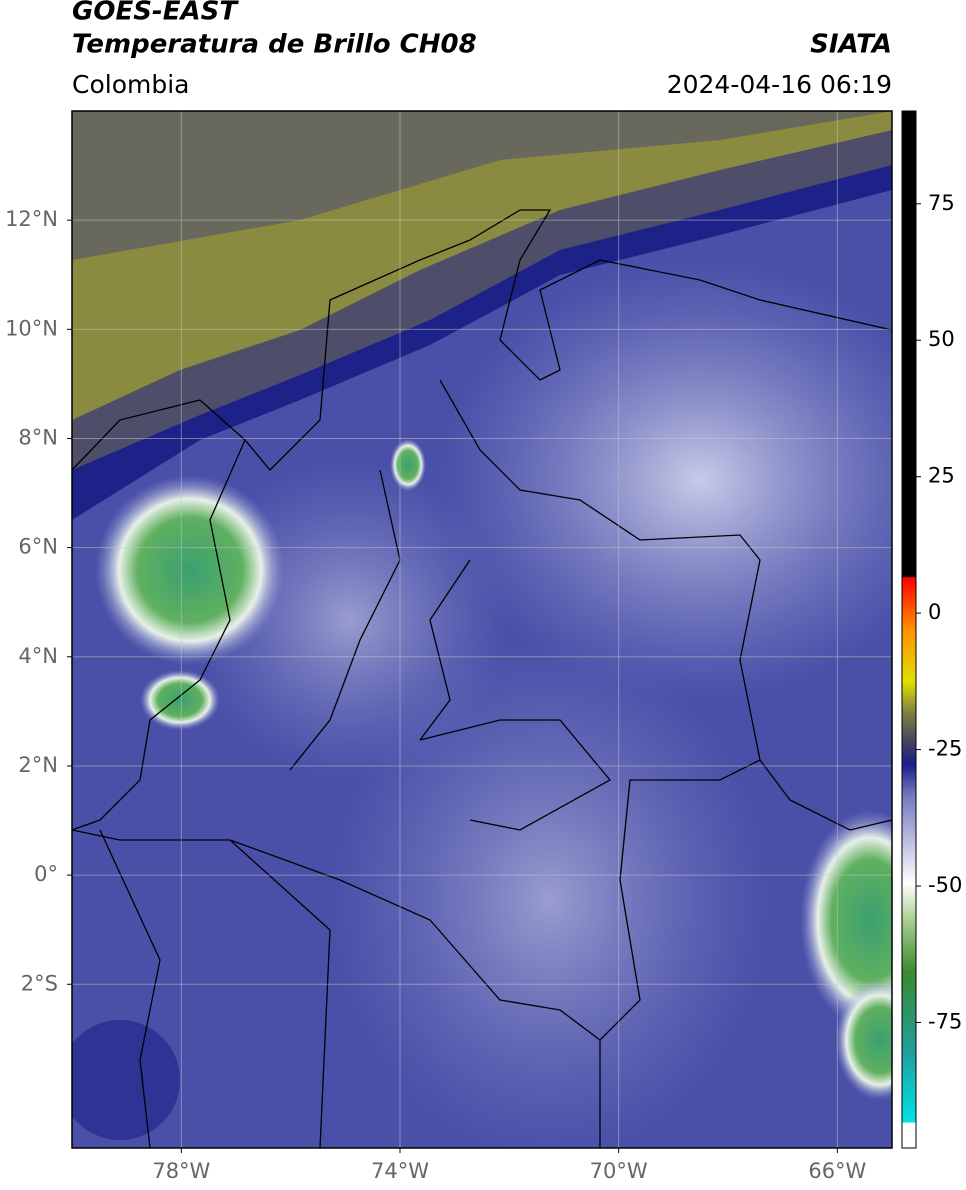  I want to click on colorbar, so click(909, 629).